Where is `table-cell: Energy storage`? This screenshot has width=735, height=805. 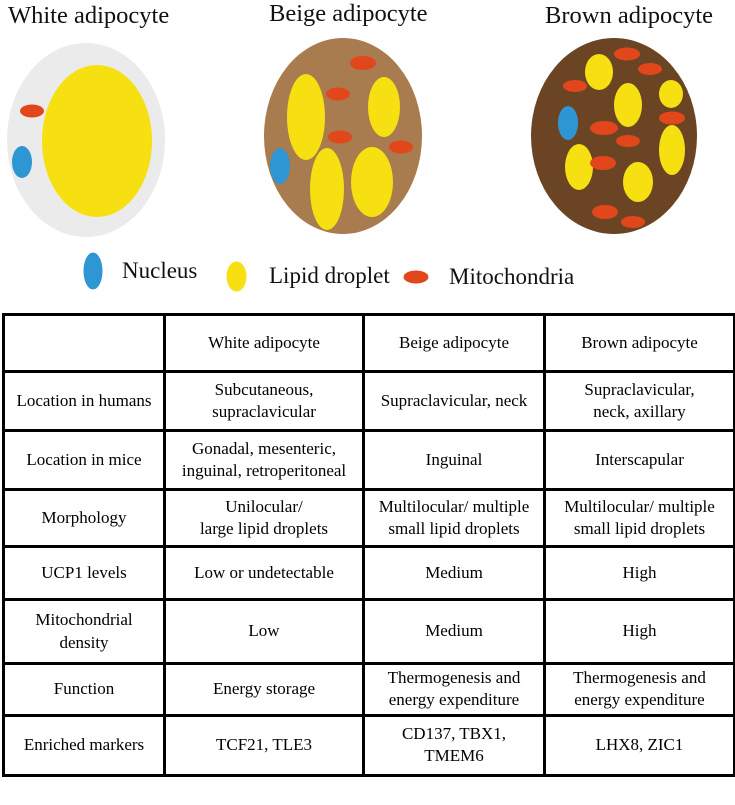 table-cell: Energy storage is located at coordinates (264, 689).